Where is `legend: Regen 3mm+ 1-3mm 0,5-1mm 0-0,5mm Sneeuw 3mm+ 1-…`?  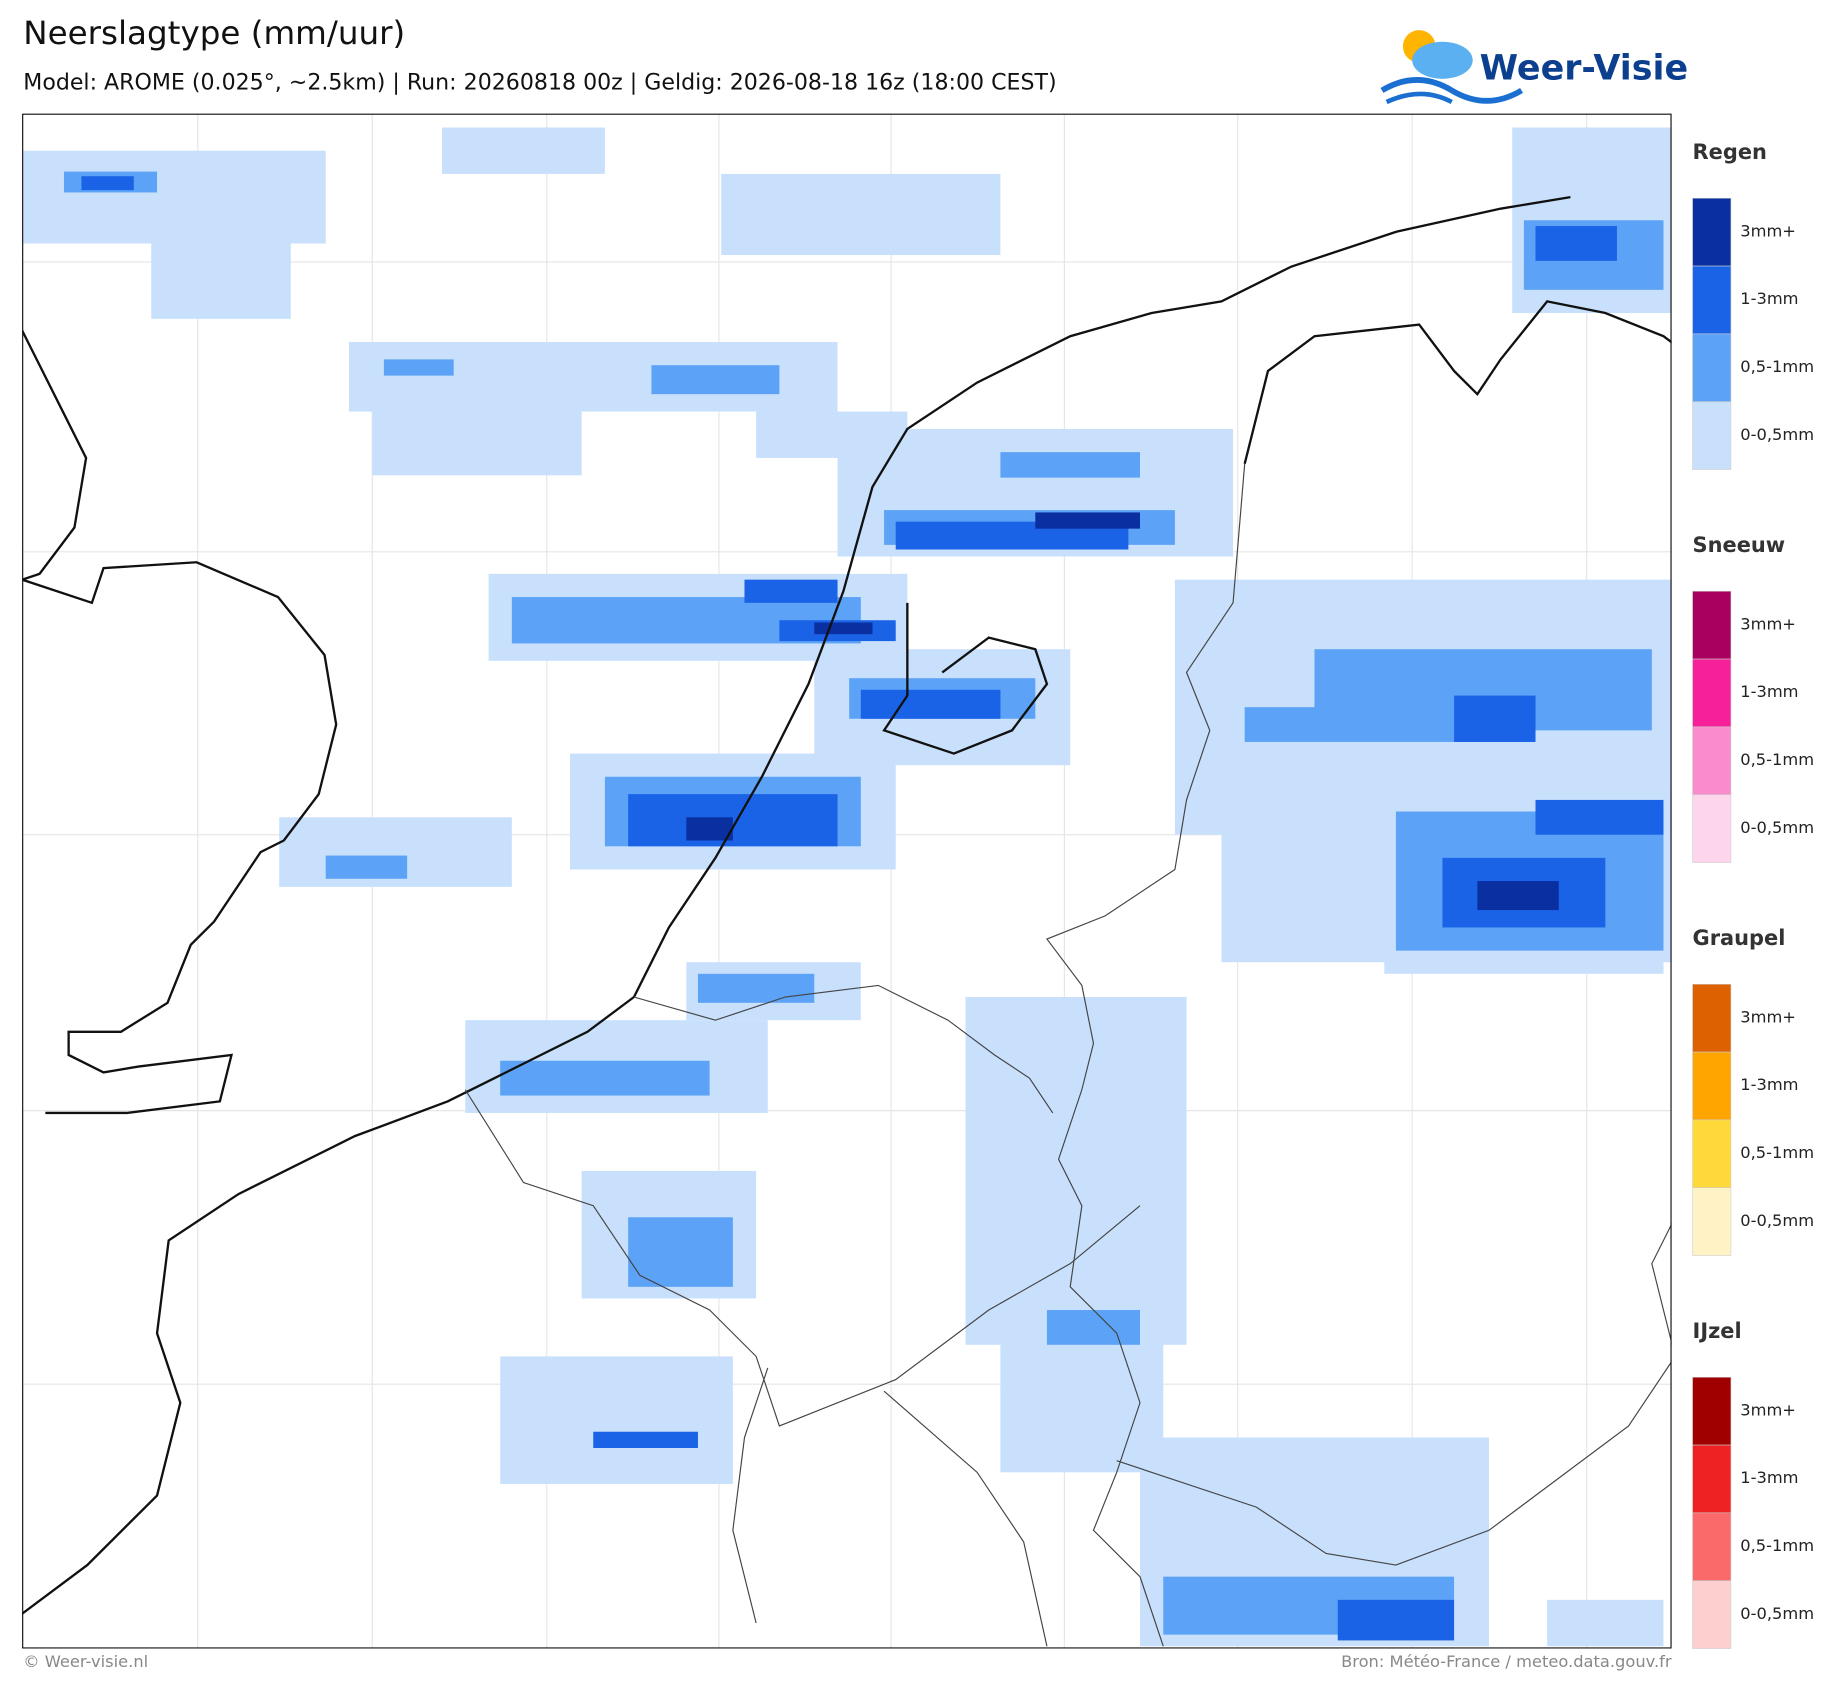 legend: Regen 3mm+ 1-3mm 0,5-1mm 0-0,5mm Sneeuw 3mm+ 1-… is located at coordinates (1753, 894).